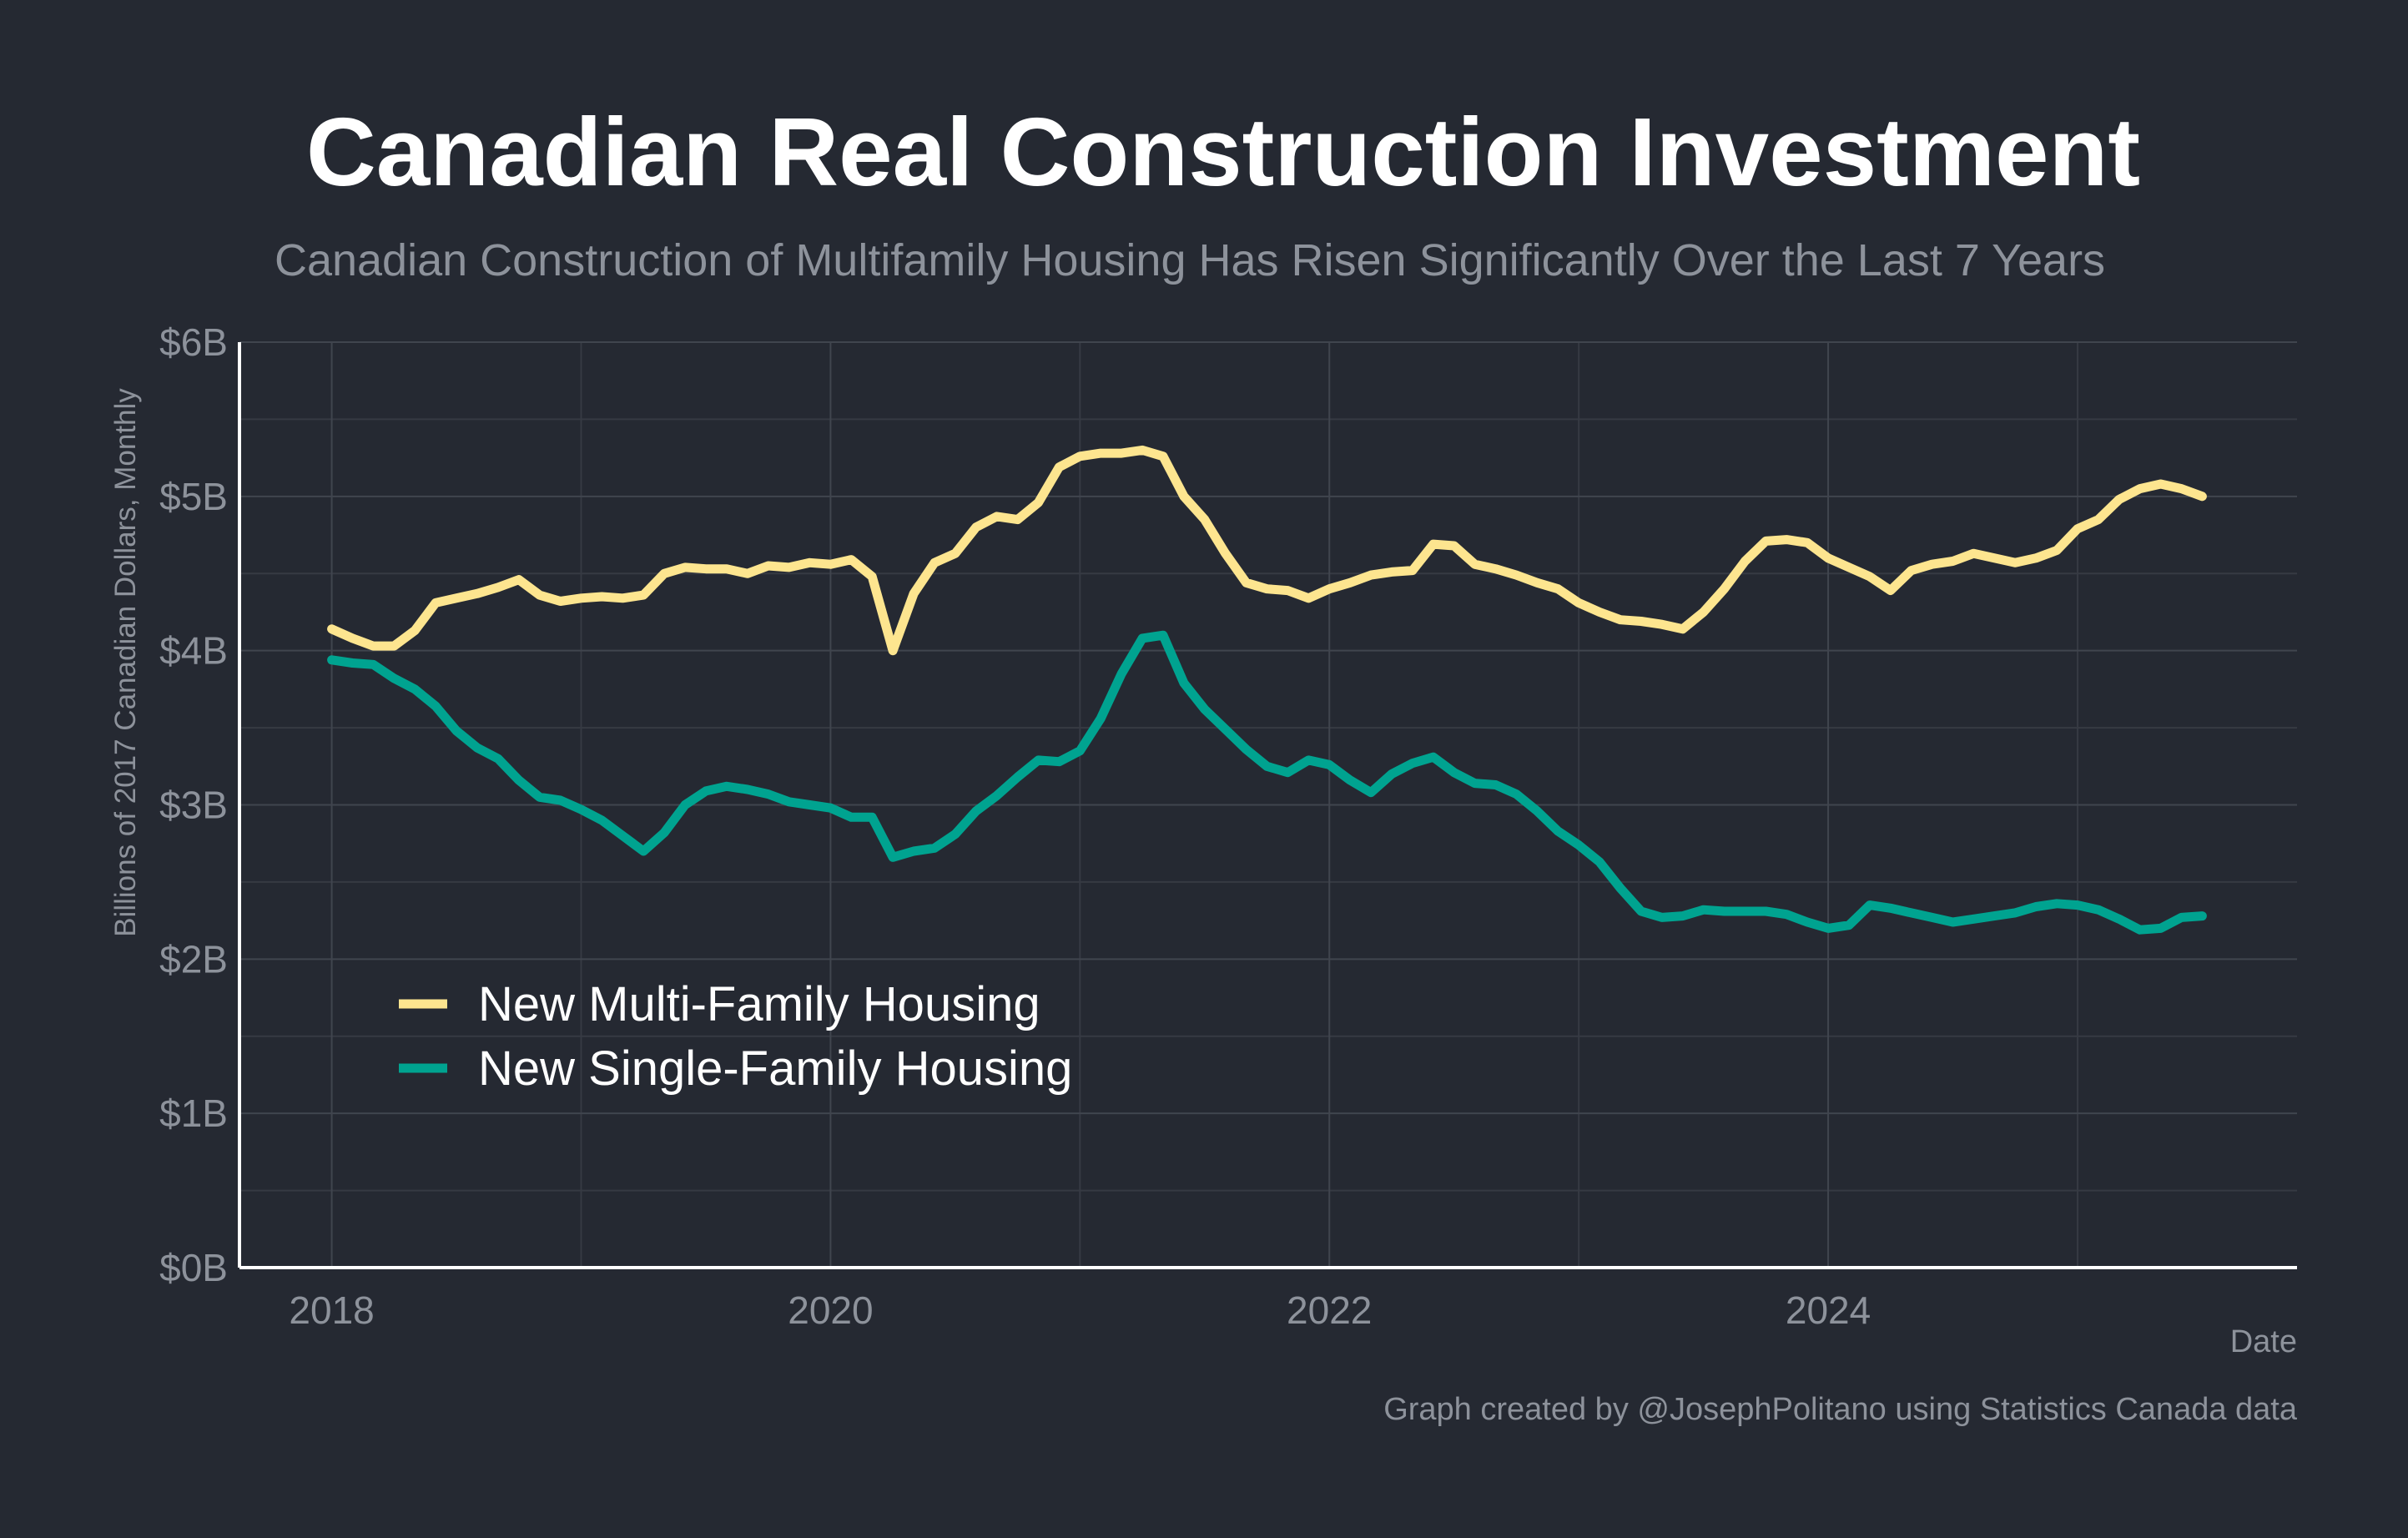 The width and height of the screenshot is (2408, 1538). I want to click on x-tick-label: 2022, so click(1329, 1310).